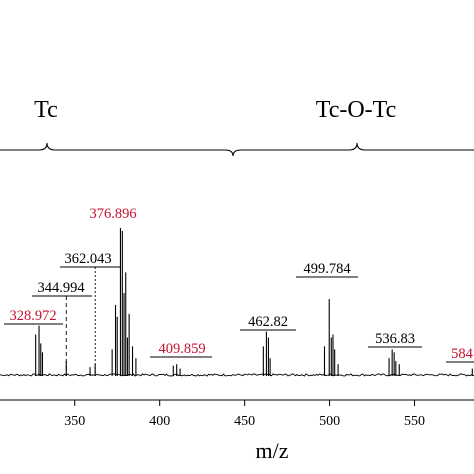 This screenshot has height=474, width=474. I want to click on x-tick-label: 400, so click(159, 421).